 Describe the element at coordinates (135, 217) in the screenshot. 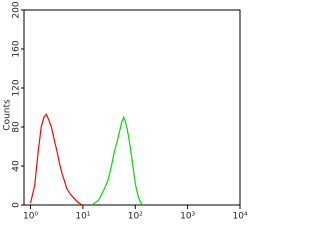

I see `x-tick-label: 10²` at that location.